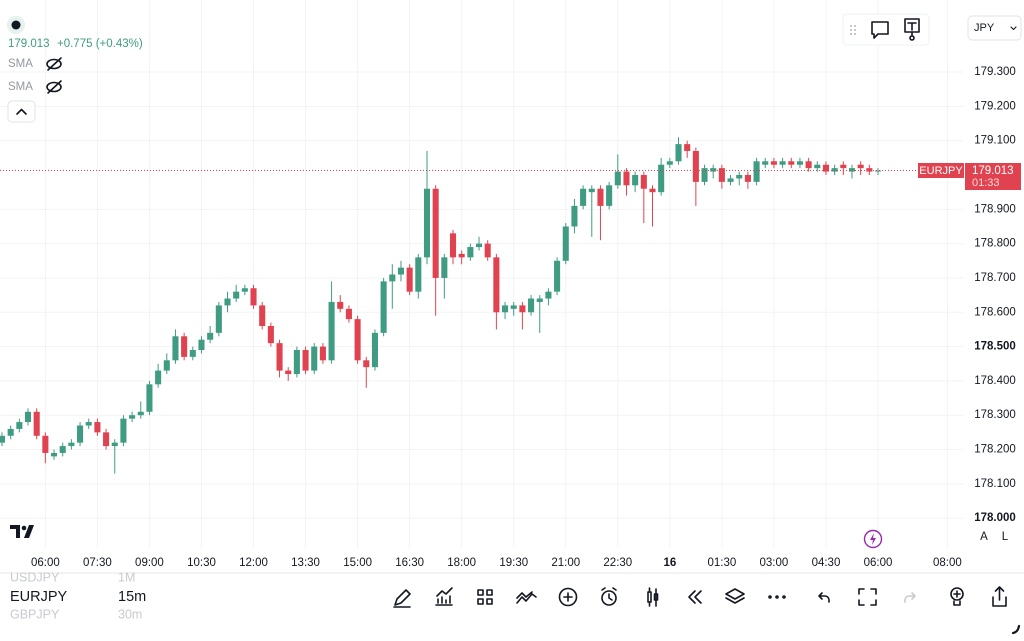  Describe the element at coordinates (824, 597) in the screenshot. I see `undo-icon` at that location.